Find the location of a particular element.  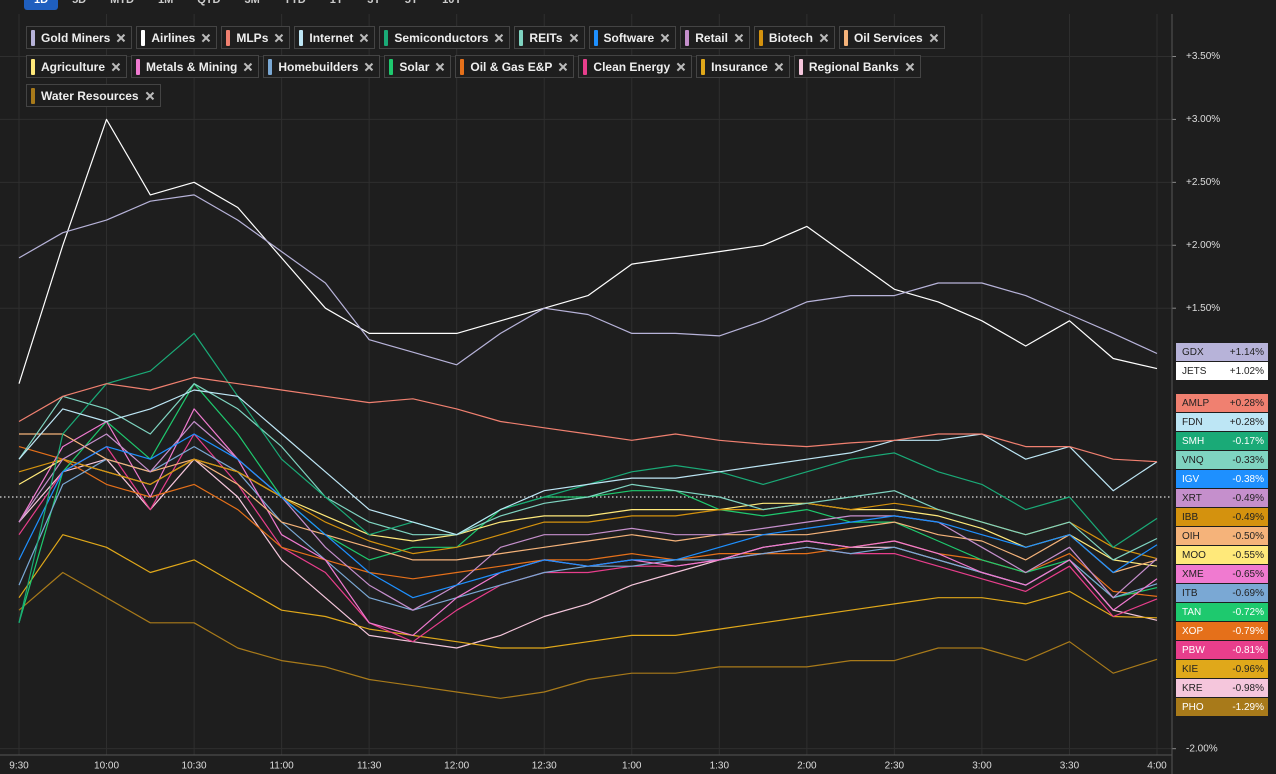

range-tab: MTD is located at coordinates (122, 3).